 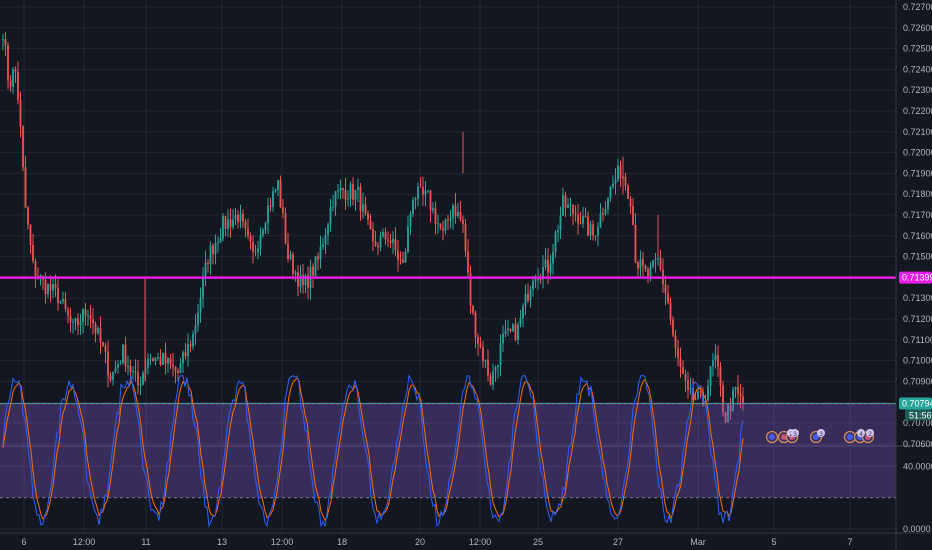 What do you see at coordinates (791, 434) in the screenshot?
I see `svg-text: 2` at bounding box center [791, 434].